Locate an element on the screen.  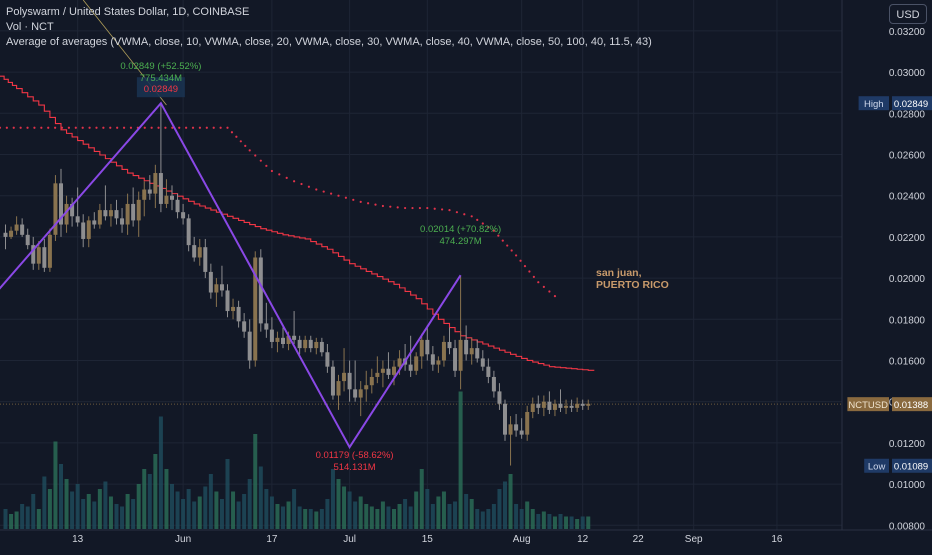
currency-button: USD is located at coordinates (908, 14).